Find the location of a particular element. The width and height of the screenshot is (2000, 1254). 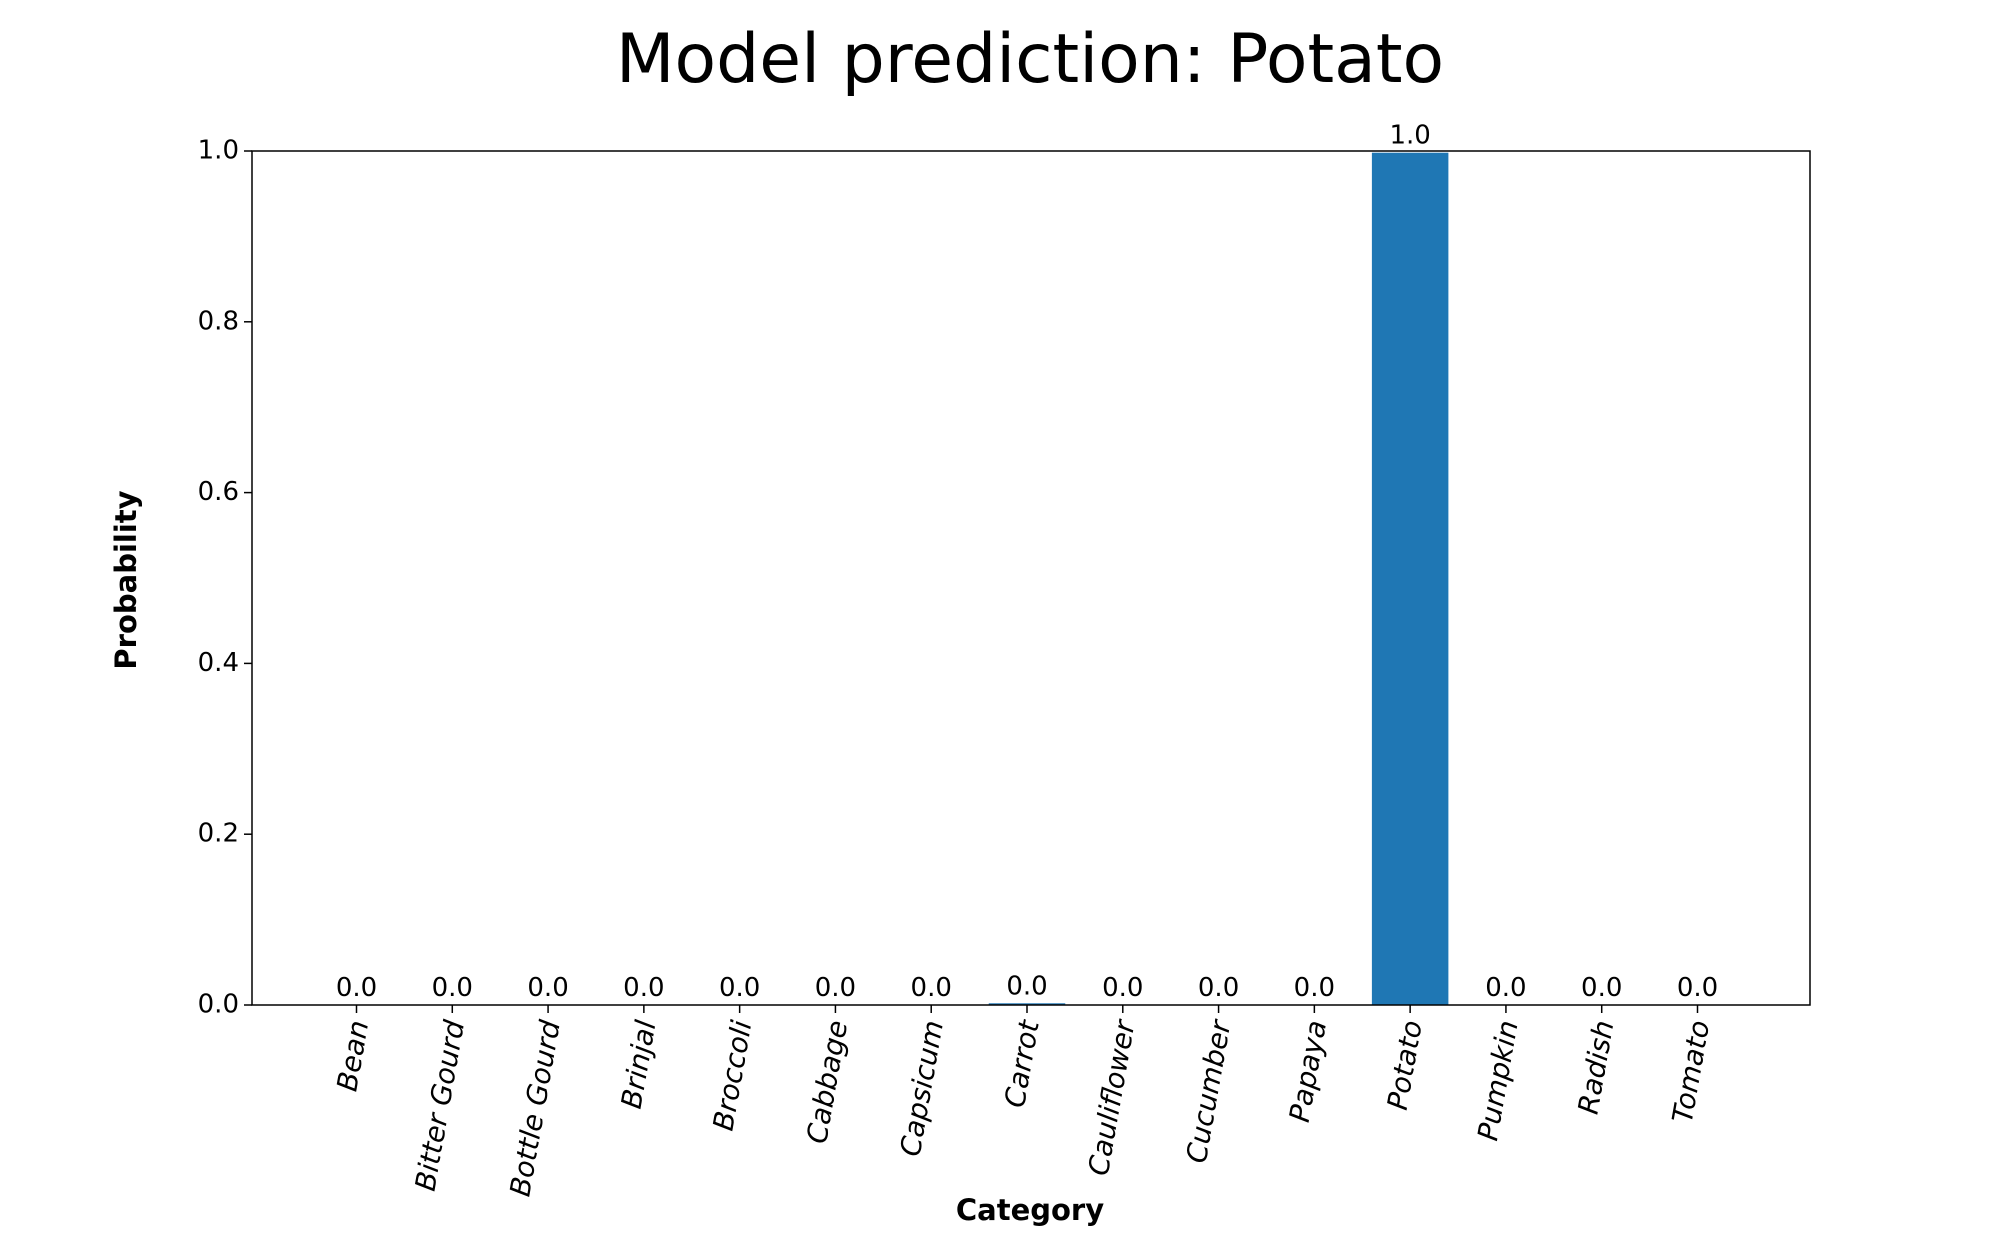

bar-carrot is located at coordinates (1027, 1004).